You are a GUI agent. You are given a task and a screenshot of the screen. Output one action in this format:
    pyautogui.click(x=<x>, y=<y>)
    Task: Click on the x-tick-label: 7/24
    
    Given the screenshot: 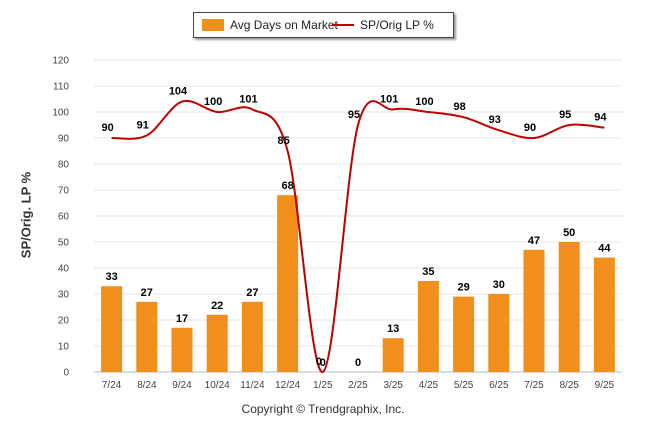 What is the action you would take?
    pyautogui.click(x=112, y=385)
    